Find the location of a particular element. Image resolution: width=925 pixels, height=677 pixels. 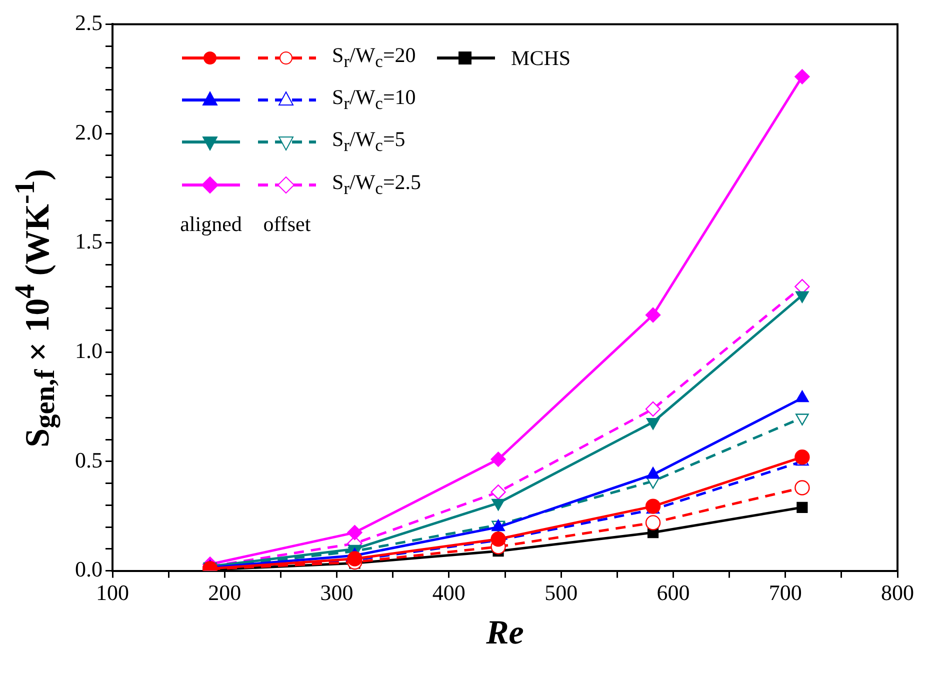

legend-label: S$_{r}$/W$_{c}$=2.5 is located at coordinates (377, 184).